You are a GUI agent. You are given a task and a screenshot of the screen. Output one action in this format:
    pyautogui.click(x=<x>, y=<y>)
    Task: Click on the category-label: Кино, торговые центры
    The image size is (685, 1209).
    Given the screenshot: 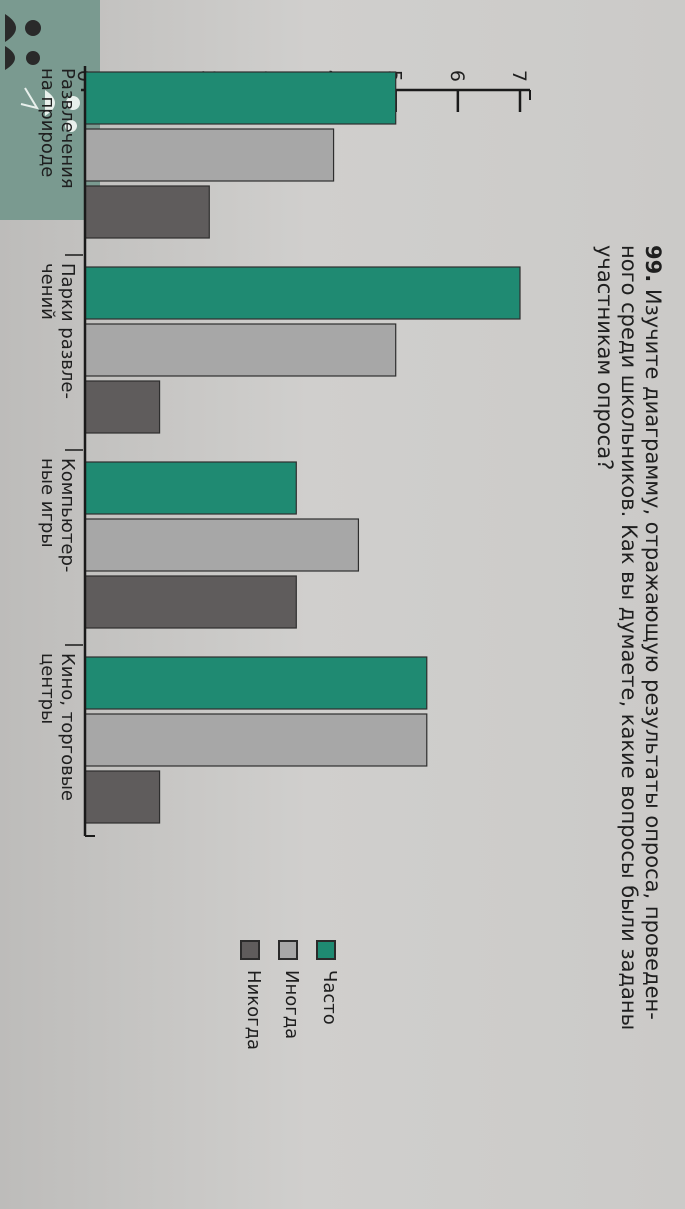 What is the action you would take?
    pyautogui.click(x=57, y=727)
    